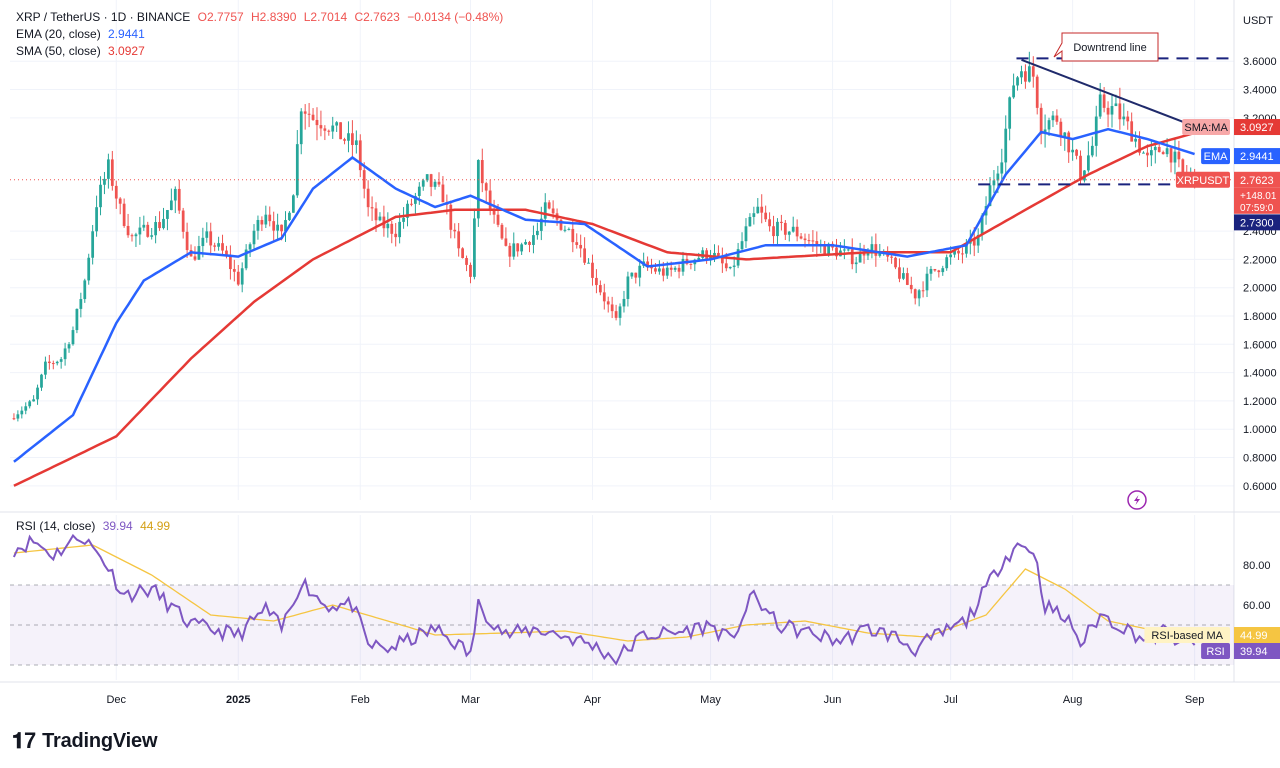 The height and width of the screenshot is (768, 1280). Describe the element at coordinates (1257, 208) in the screenshot. I see `price-badge-countdown: 07:59:0` at that location.